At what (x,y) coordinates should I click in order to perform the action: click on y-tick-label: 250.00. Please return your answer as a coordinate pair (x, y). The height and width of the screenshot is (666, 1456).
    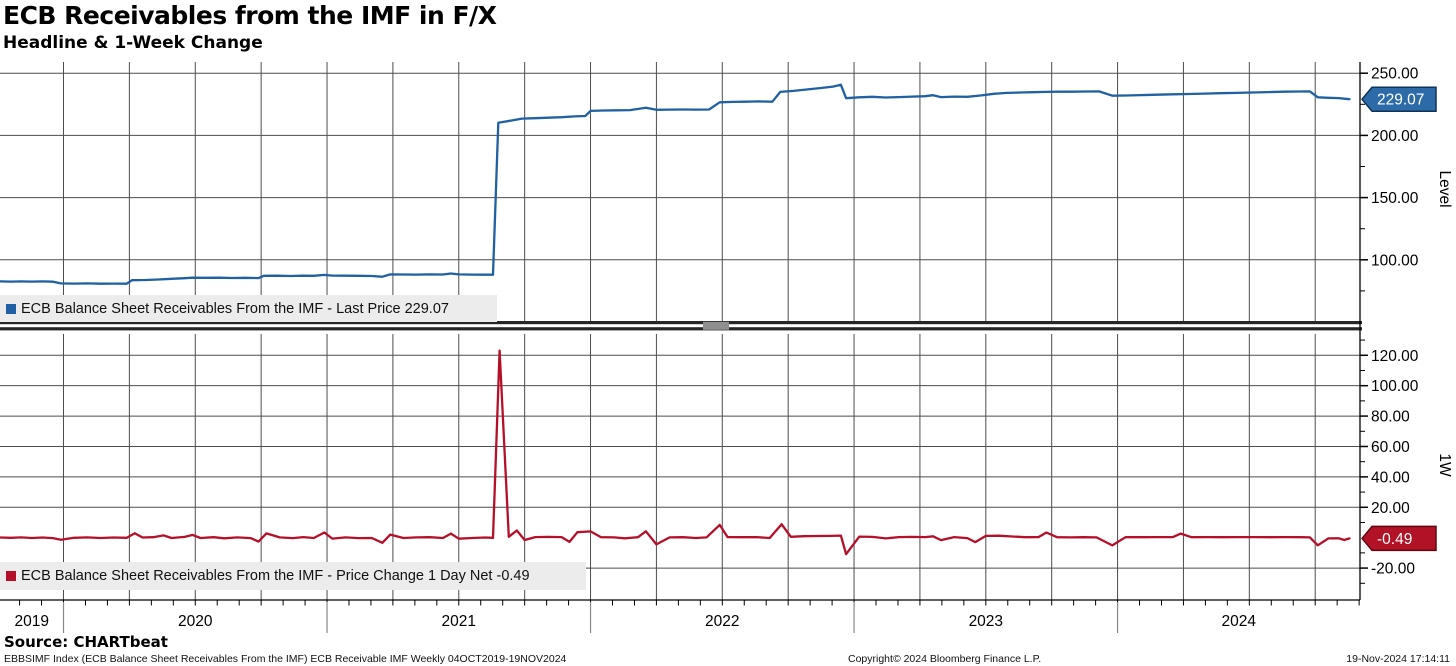
    Looking at the image, I should click on (1395, 74).